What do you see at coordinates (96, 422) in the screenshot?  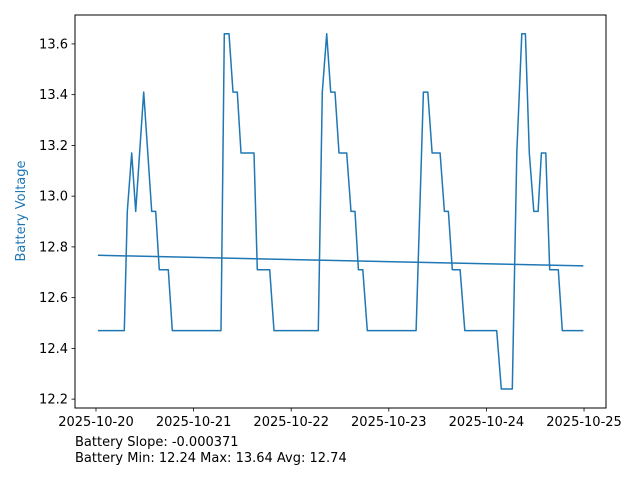 I see `x-tick-label: 2025-10-20` at bounding box center [96, 422].